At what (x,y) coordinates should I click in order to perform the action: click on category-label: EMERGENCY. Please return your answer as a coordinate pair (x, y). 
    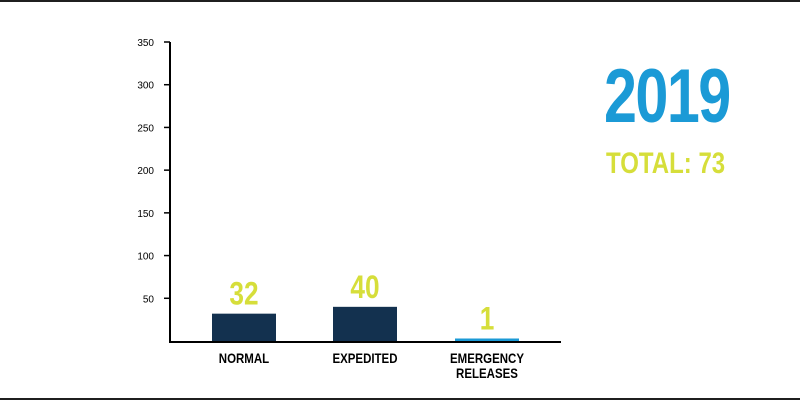
    Looking at the image, I should click on (487, 358).